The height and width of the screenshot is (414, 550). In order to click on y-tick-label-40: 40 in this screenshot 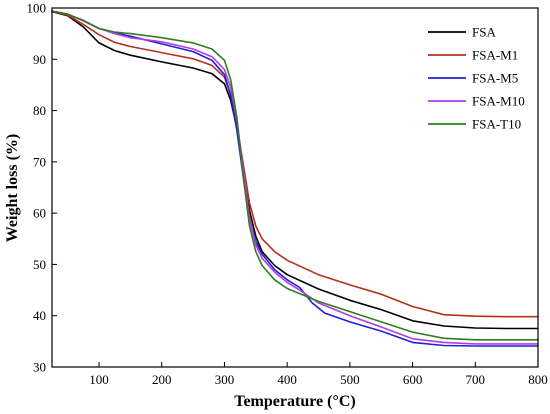, I will do `click(39, 315)`.